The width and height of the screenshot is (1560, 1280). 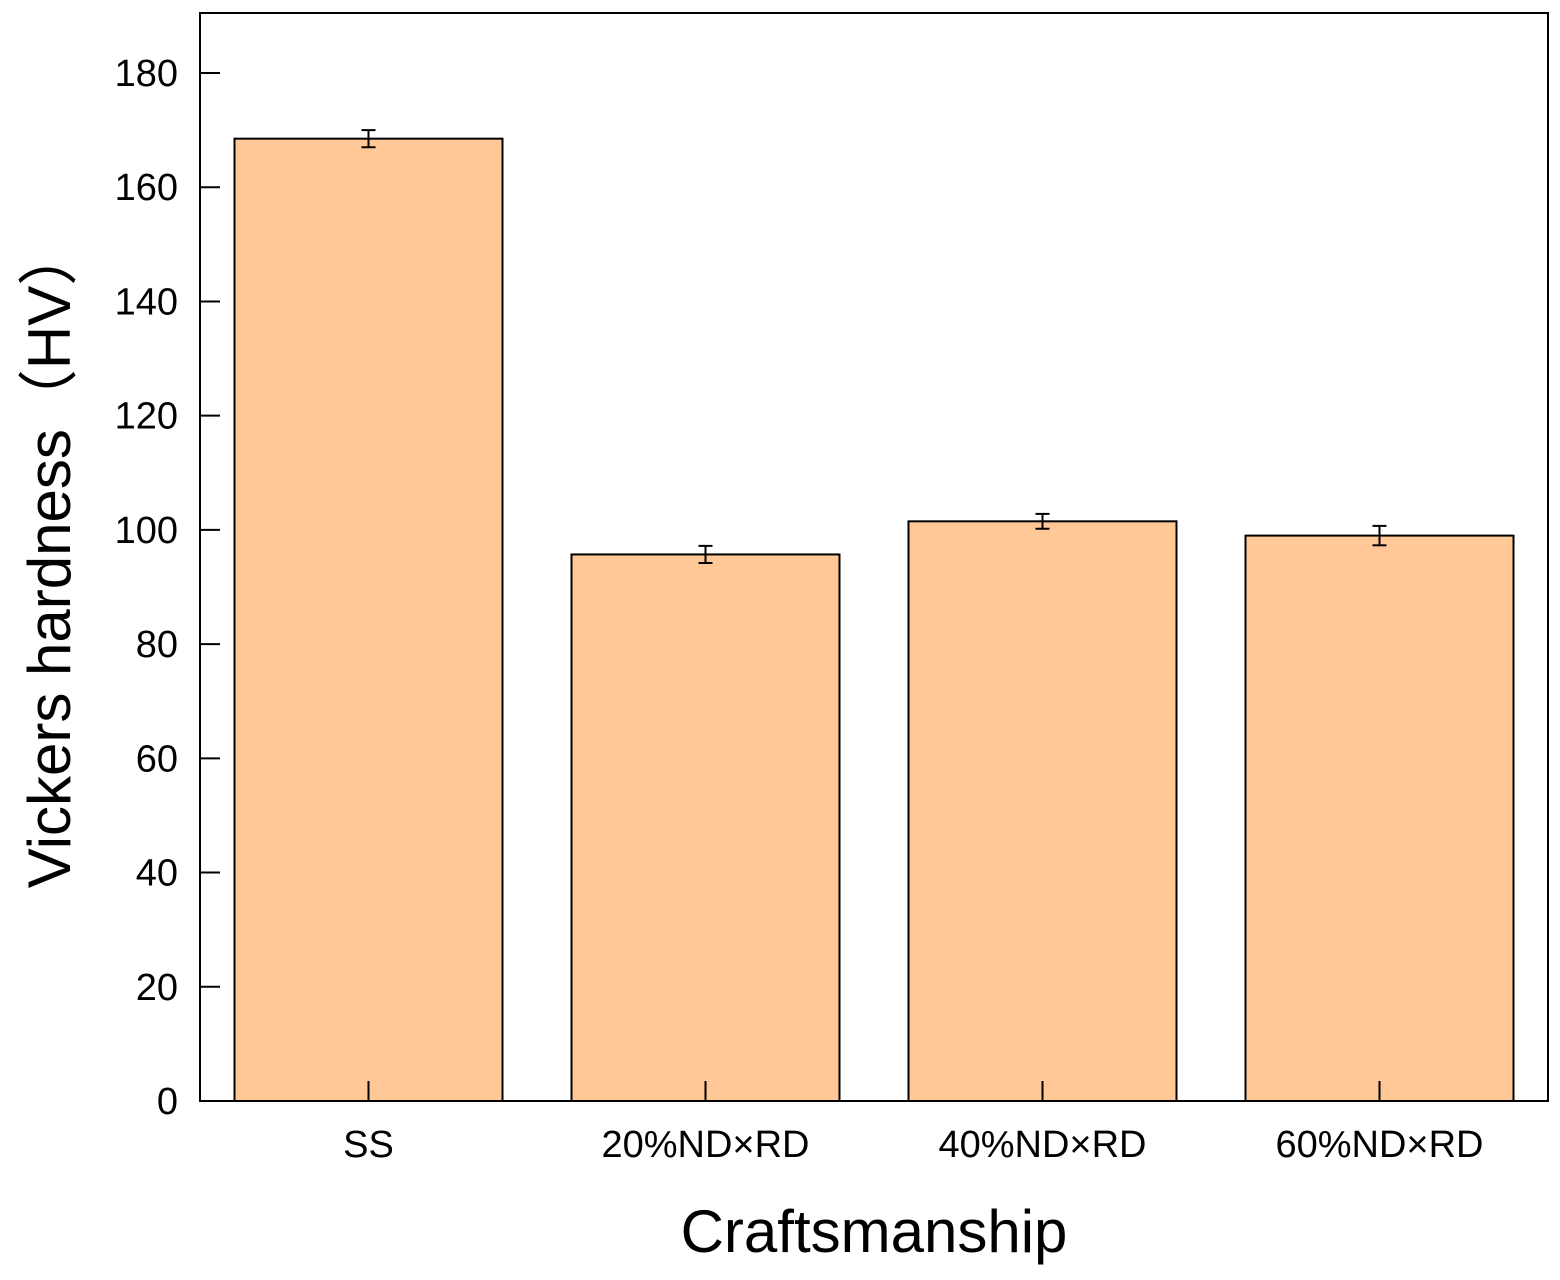 What do you see at coordinates (913, 1123) in the screenshot?
I see `x-axis-ticks: SS 20%ND×RD 40%ND×RD 60%ND×RD` at bounding box center [913, 1123].